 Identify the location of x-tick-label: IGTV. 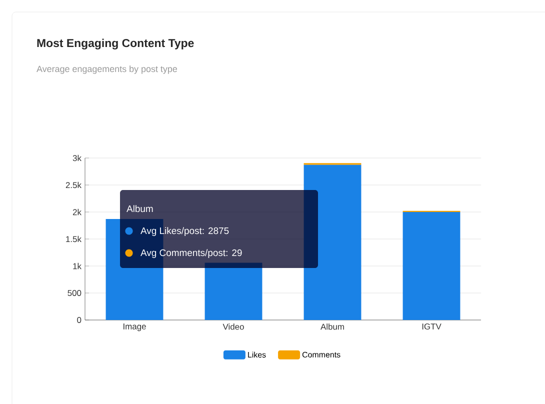
(432, 327).